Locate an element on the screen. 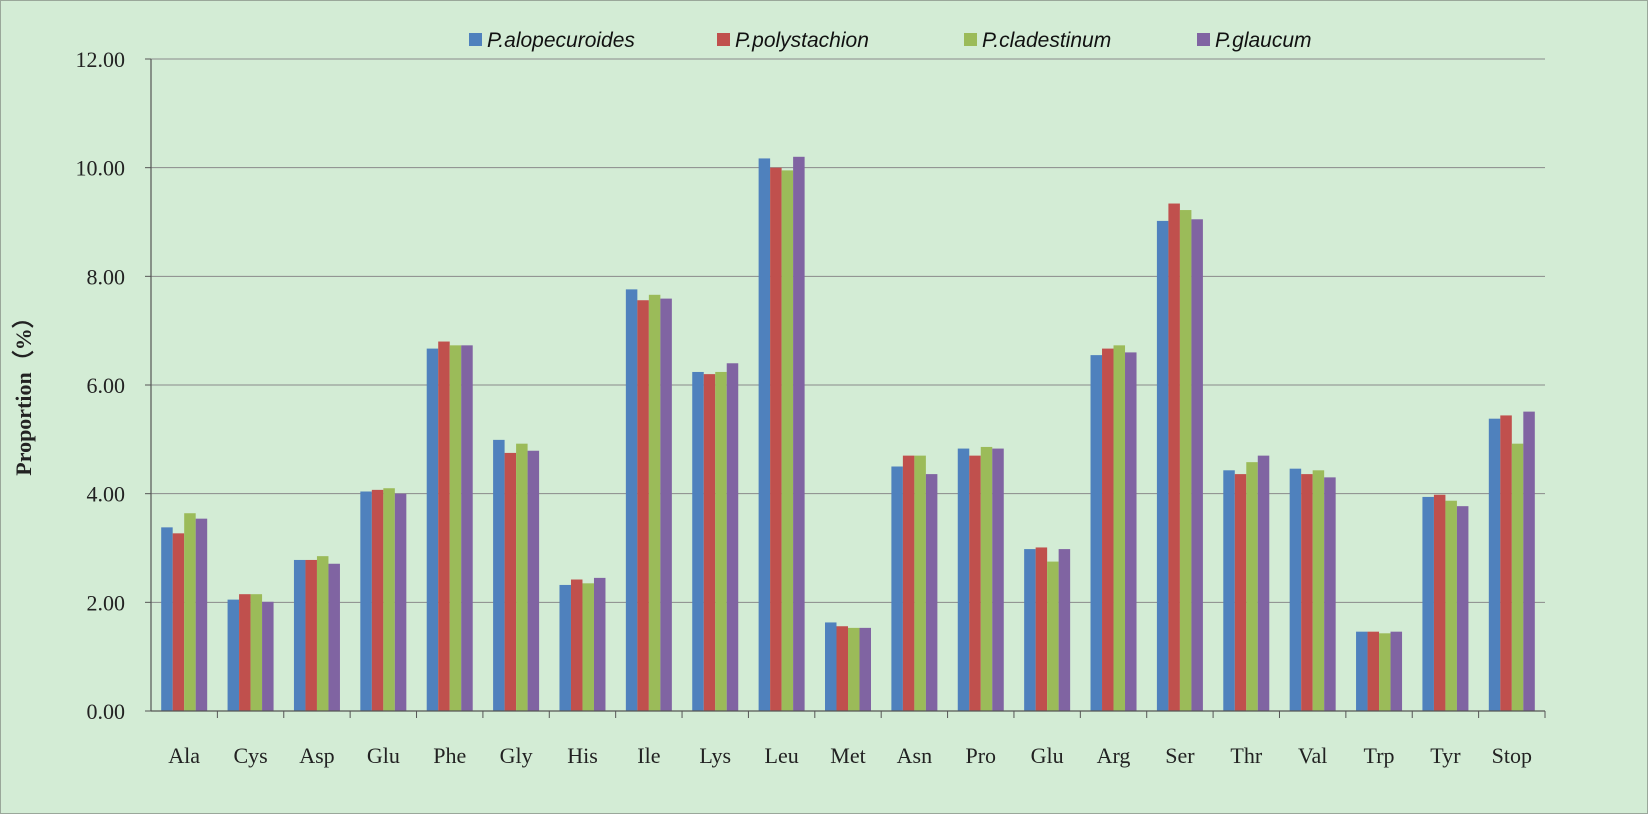 This screenshot has height=814, width=1648. x-category-label: Trp is located at coordinates (1379, 755).